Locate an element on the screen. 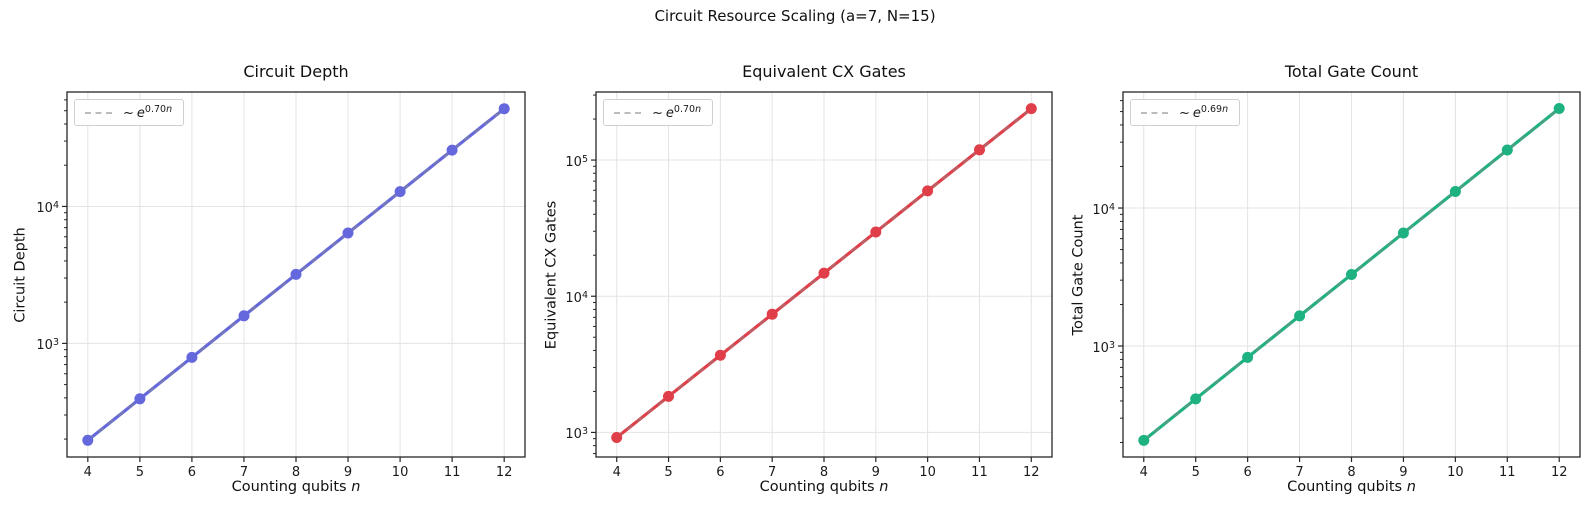  plot-title: Circuit Depth is located at coordinates (296, 71).